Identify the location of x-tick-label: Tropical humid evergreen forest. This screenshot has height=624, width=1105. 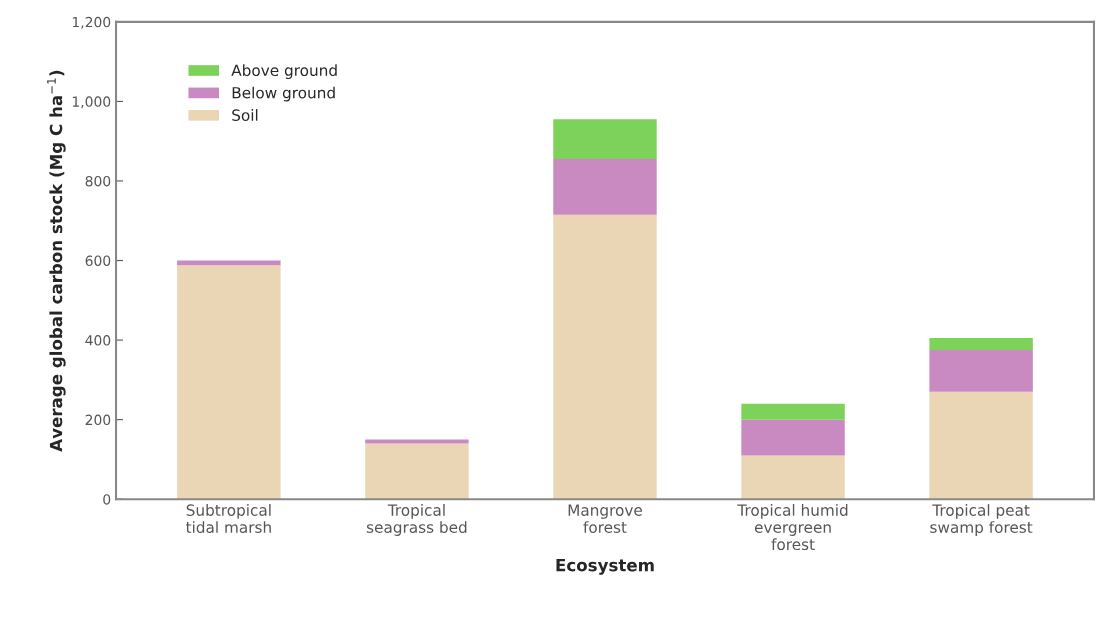
(792, 527).